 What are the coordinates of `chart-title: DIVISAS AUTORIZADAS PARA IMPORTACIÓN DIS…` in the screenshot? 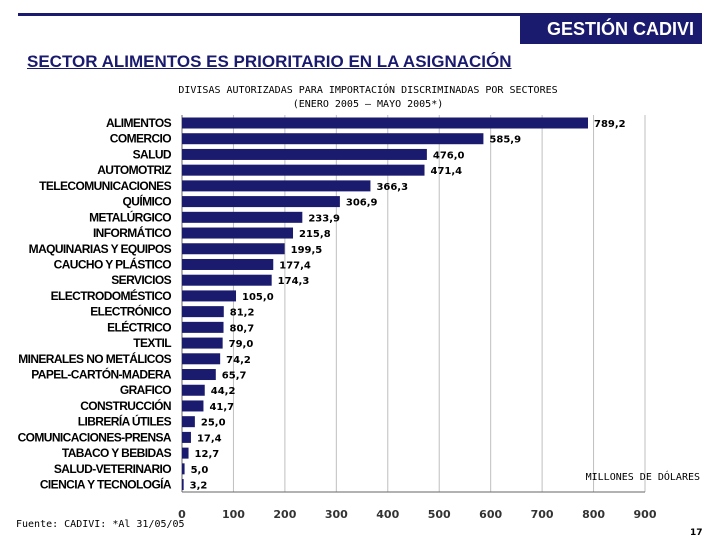 It's located at (368, 90).